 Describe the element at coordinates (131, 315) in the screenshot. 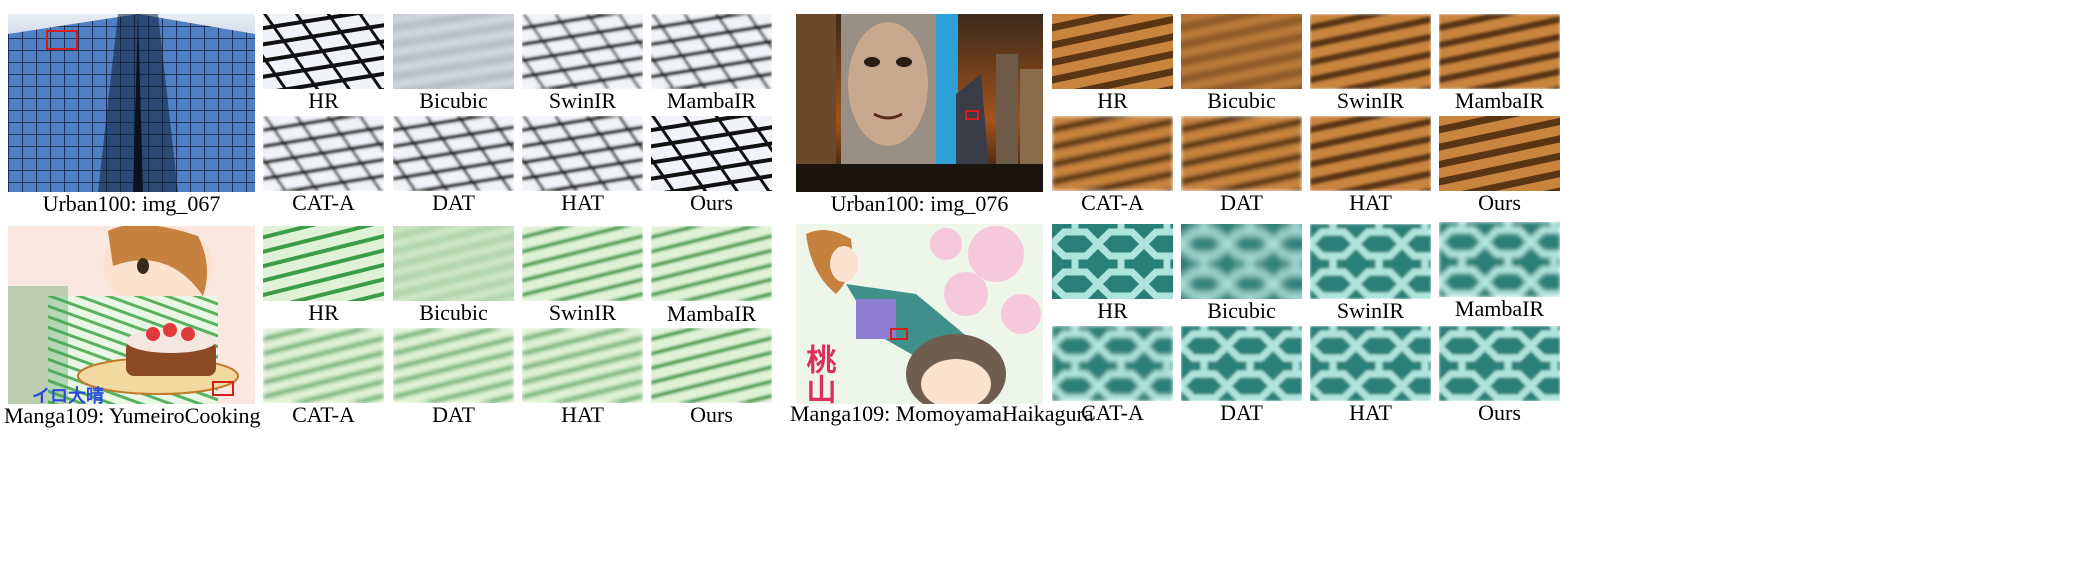

I see `full-image-manga-yumeirocooking: イロ大晴` at that location.